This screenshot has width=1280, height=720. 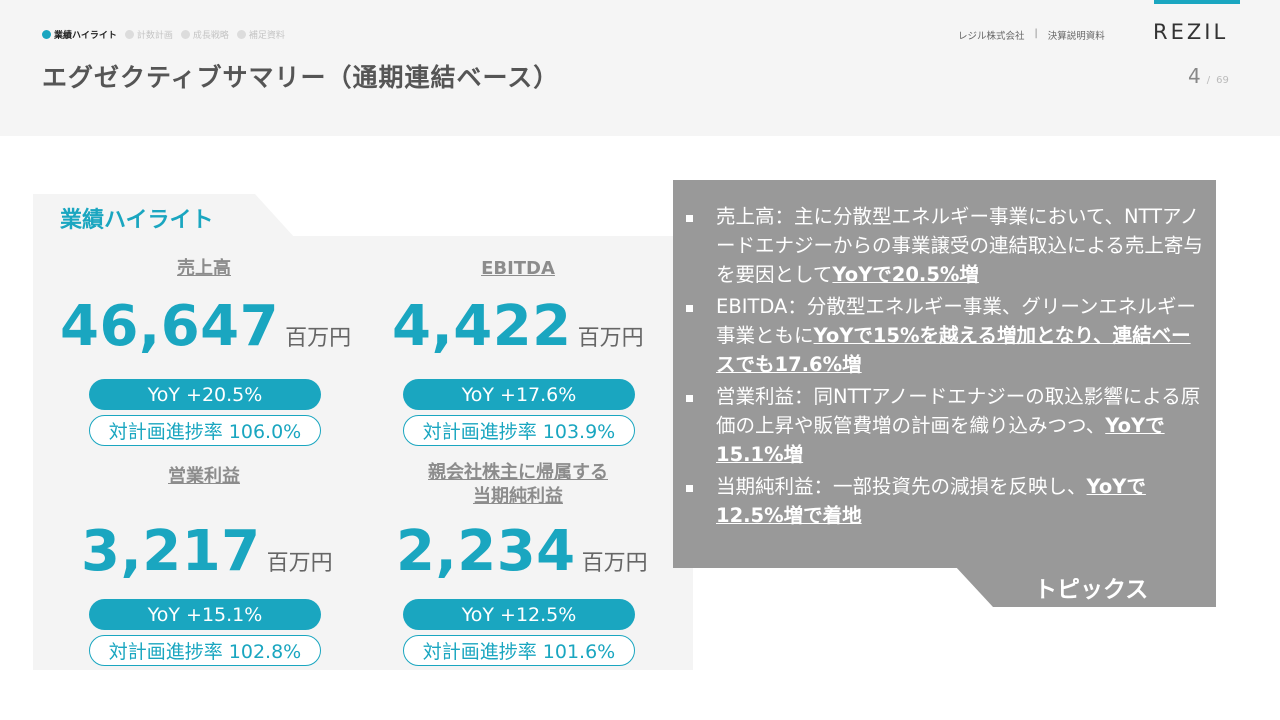 What do you see at coordinates (1191, 32) in the screenshot?
I see `company-logo: REZIL` at bounding box center [1191, 32].